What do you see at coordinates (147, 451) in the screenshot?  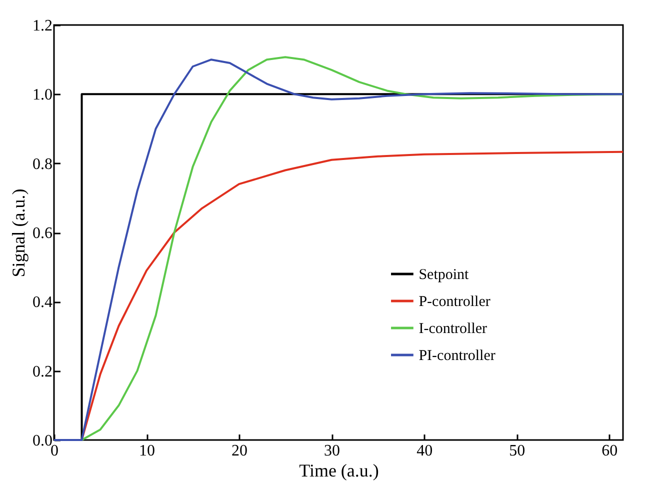 I see `x-tick-label: 10` at bounding box center [147, 451].